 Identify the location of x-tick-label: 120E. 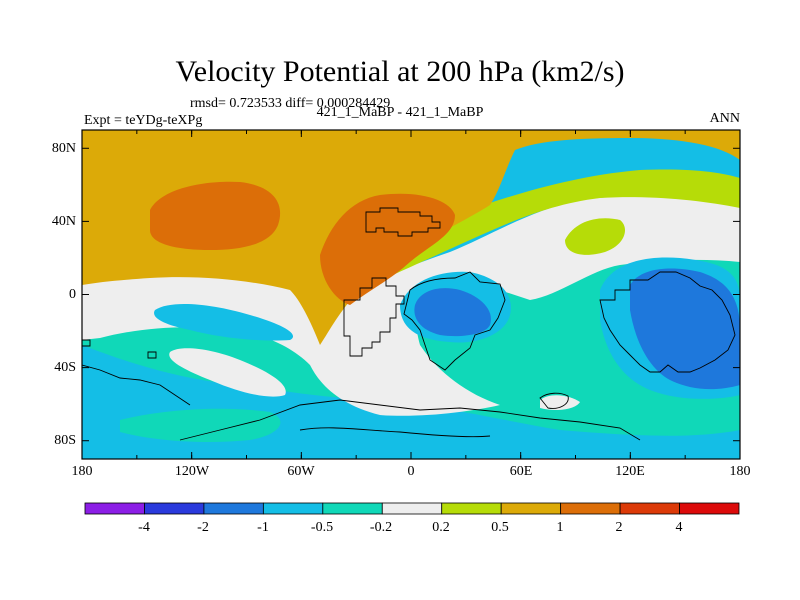
(630, 471).